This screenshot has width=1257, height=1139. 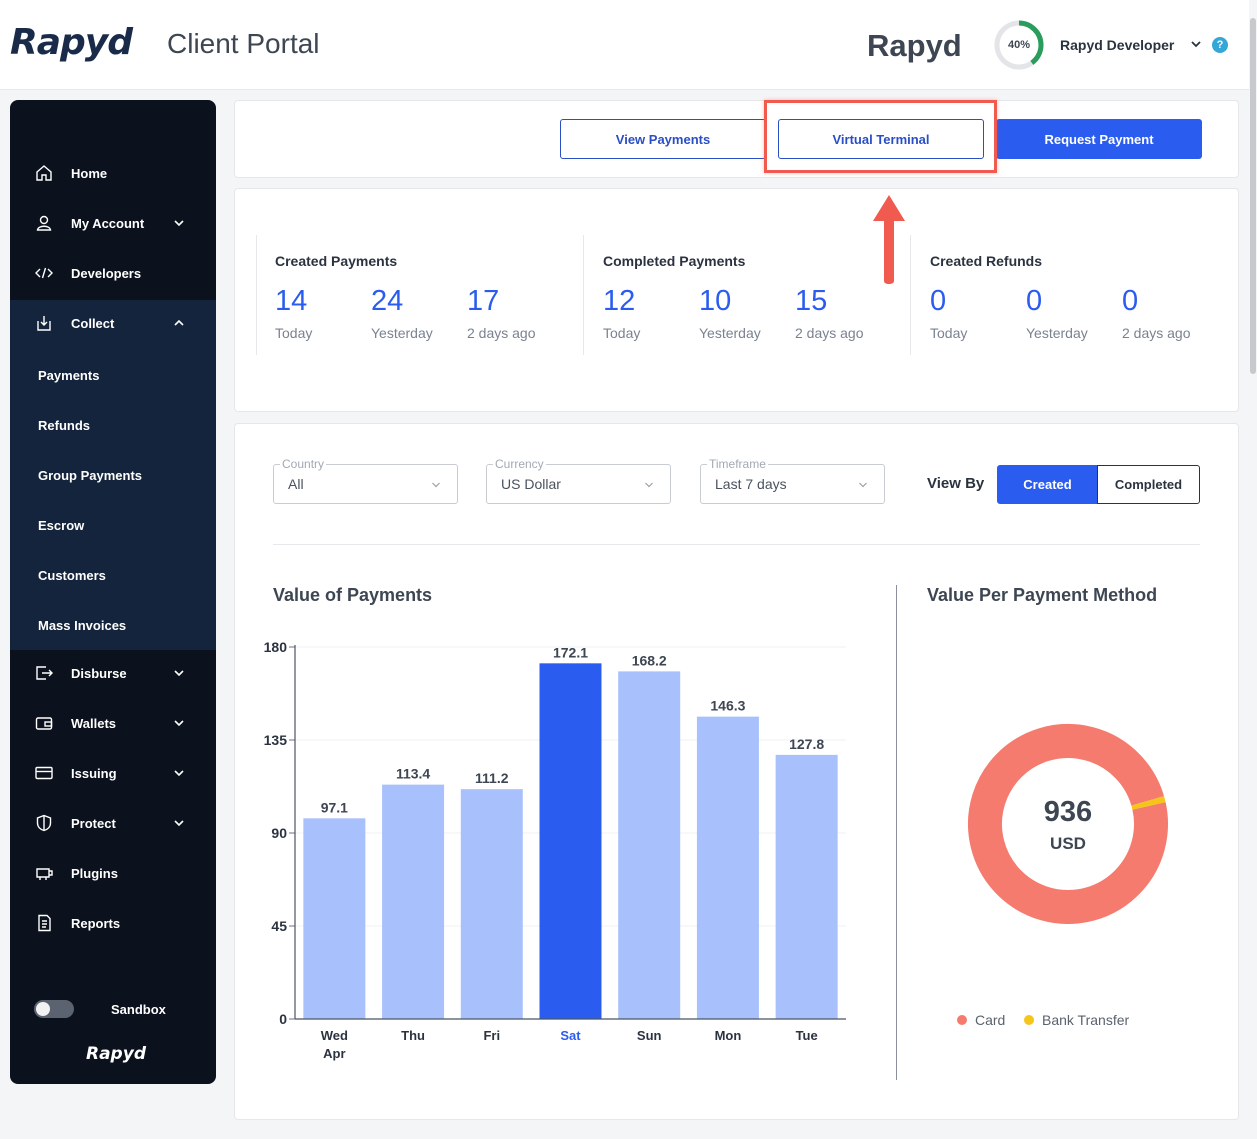 I want to click on page-scrollbar, so click(x=1253, y=569).